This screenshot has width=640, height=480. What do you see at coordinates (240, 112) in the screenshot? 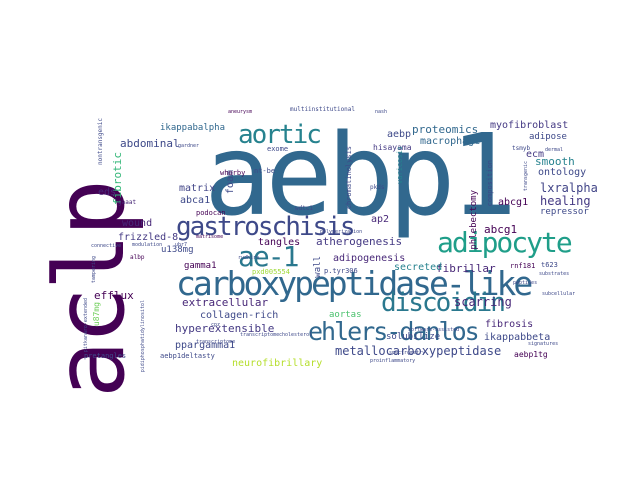
I see `cloud-word: aneurysm` at bounding box center [240, 112].